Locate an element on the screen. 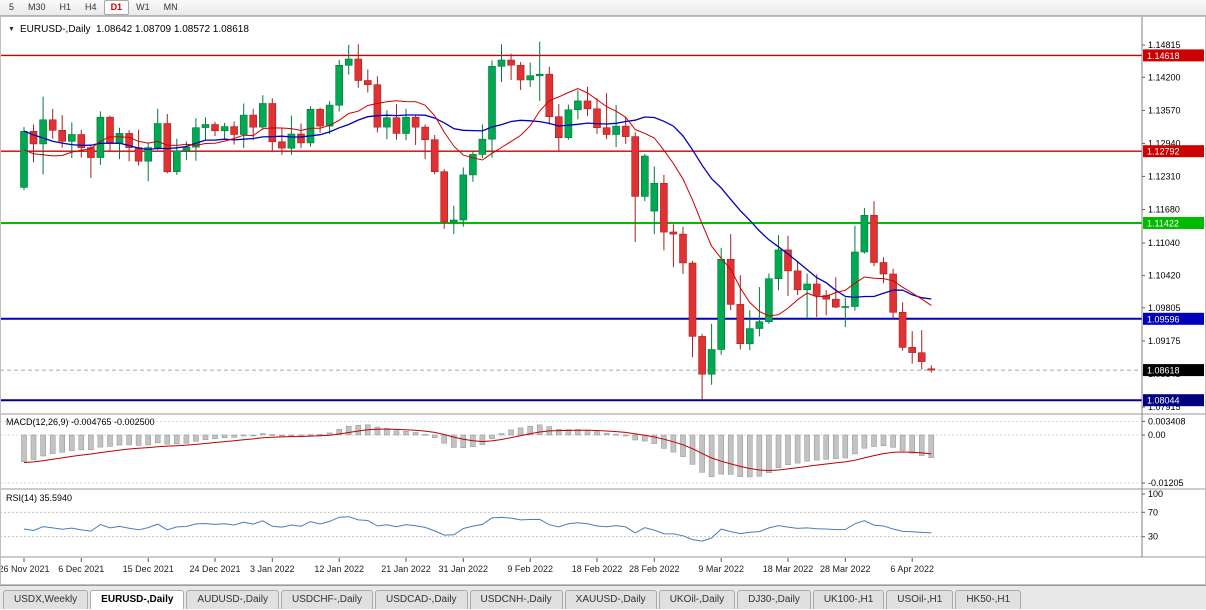 The height and width of the screenshot is (610, 1206). tab-audusd-daily: AUDUSD-,Daily is located at coordinates (232, 599).